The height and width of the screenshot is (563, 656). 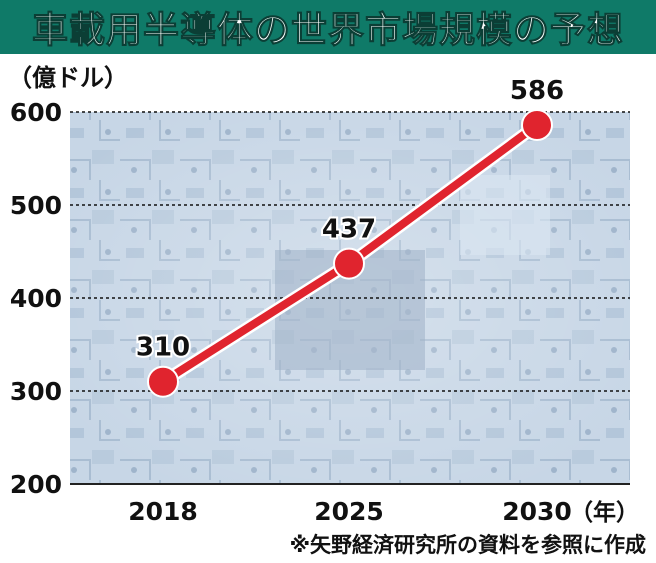 I want to click on y-tick-label: 500, so click(x=36, y=205).